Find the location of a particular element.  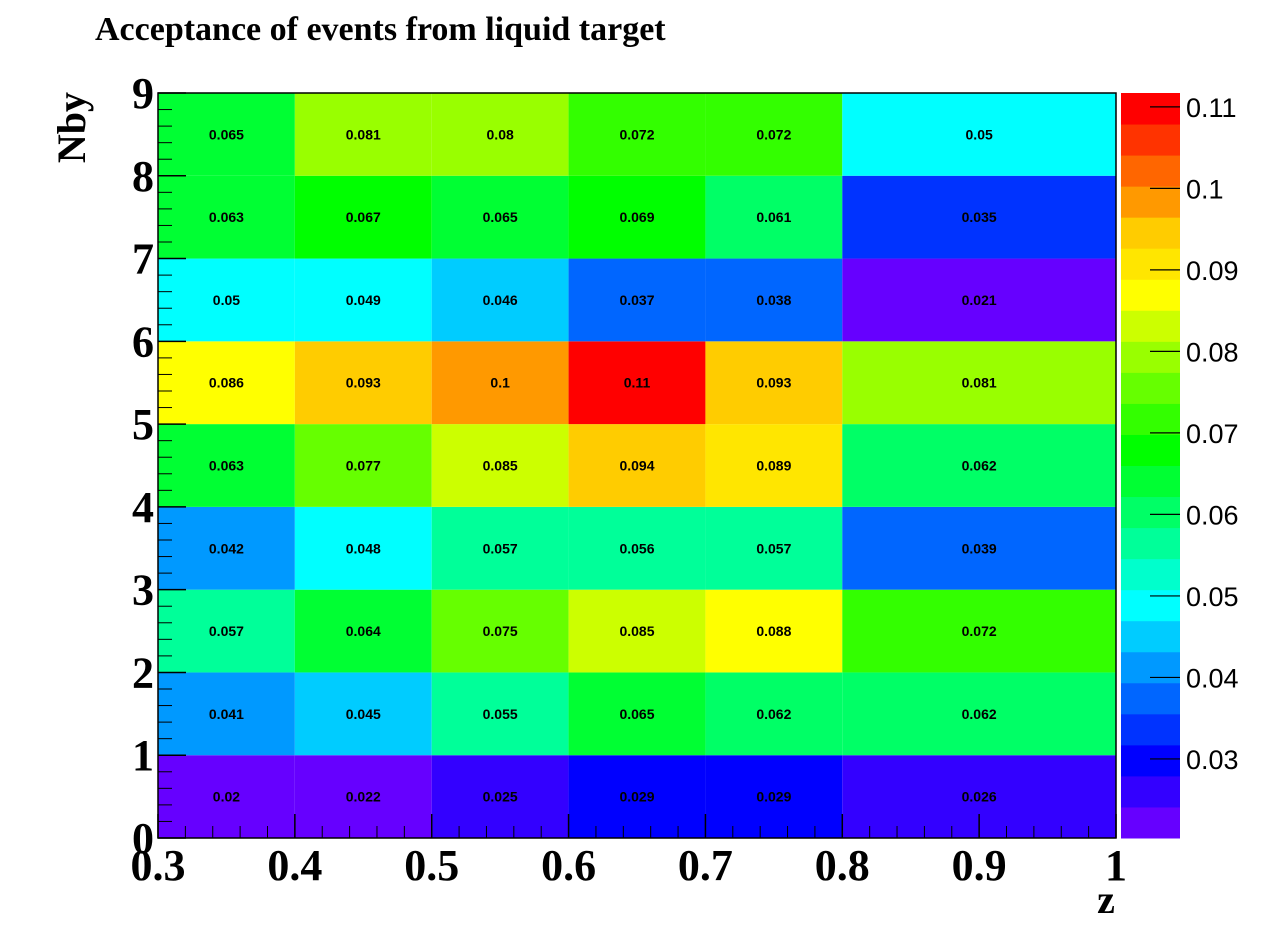

cell-value-label: 0.048 is located at coordinates (363, 548).